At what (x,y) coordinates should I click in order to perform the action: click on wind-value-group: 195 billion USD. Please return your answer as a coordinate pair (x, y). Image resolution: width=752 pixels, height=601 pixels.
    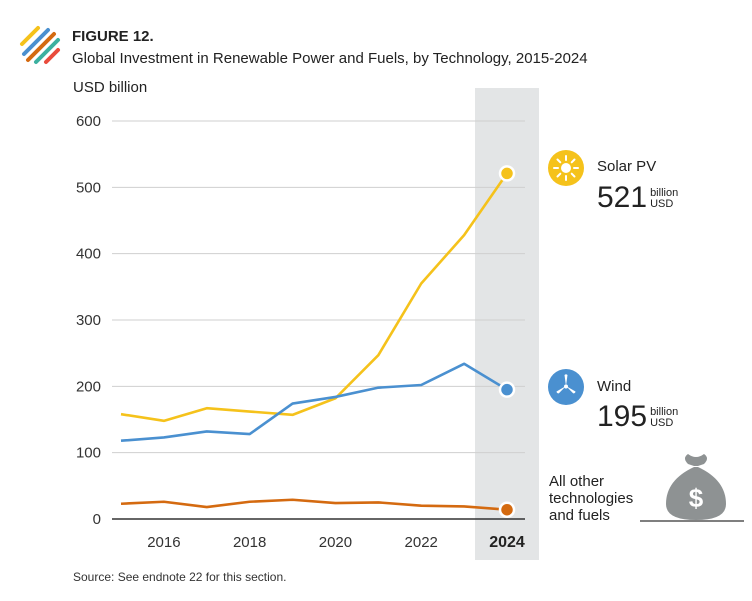
    Looking at the image, I should click on (637, 417).